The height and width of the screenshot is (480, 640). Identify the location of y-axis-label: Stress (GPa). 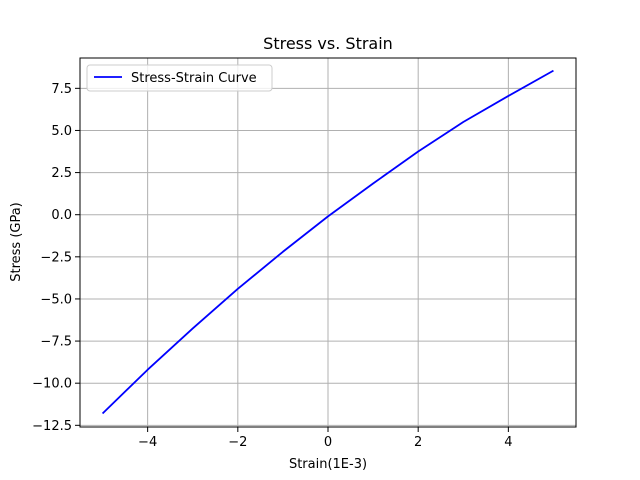
(16, 242).